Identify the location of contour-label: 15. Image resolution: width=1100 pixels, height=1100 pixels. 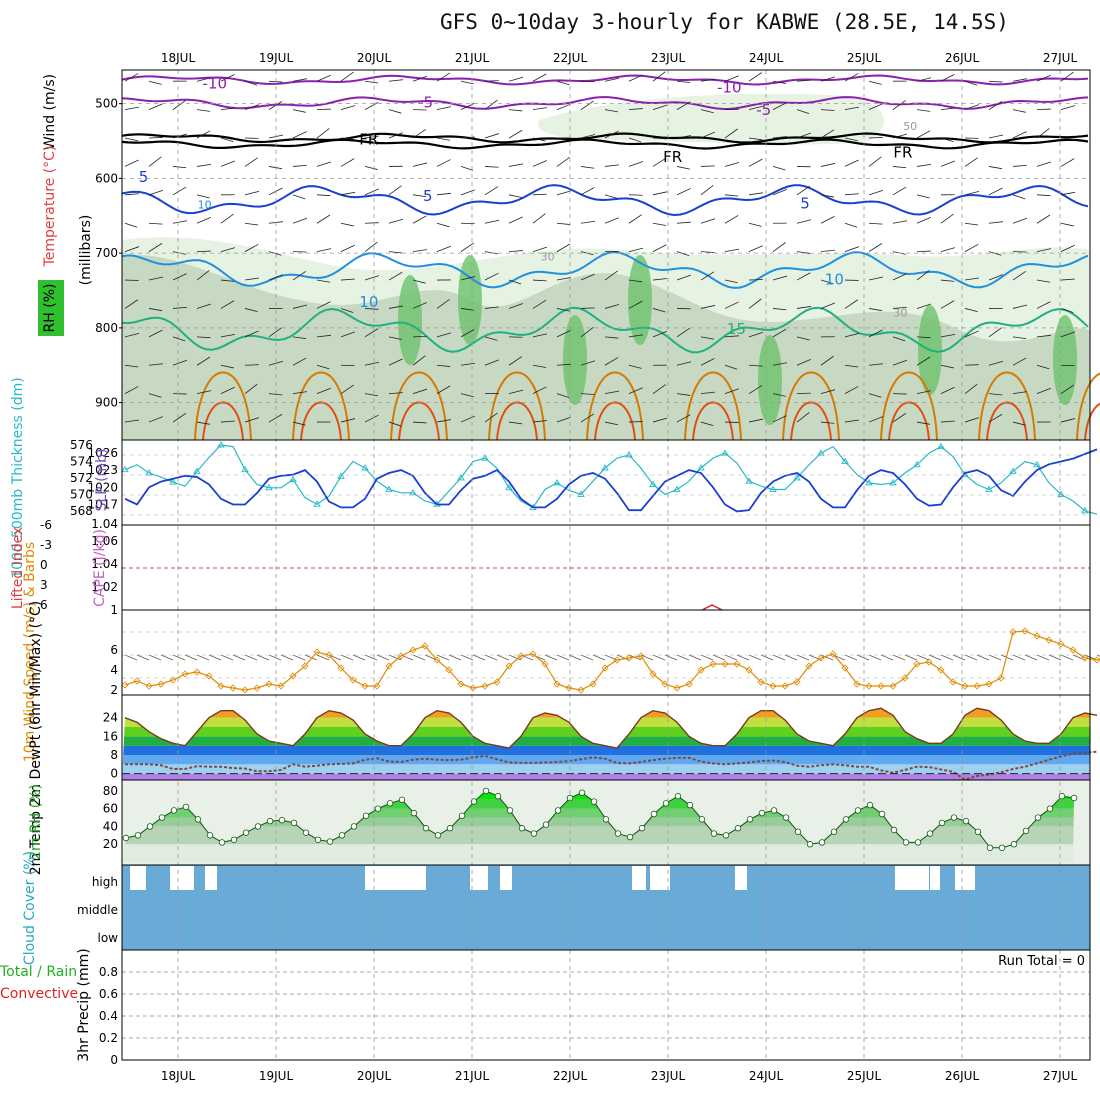
(736, 329).